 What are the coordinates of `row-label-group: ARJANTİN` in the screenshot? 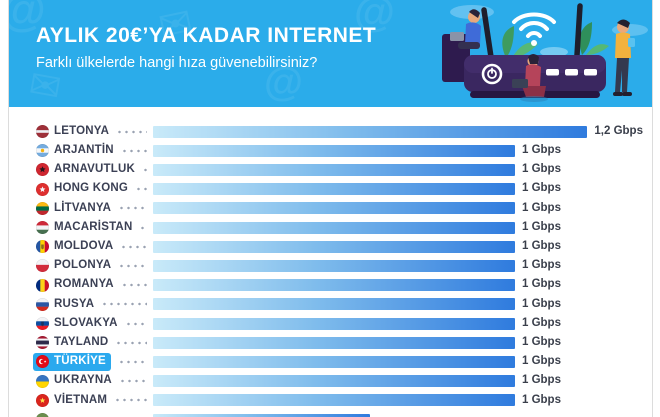 It's located at (94, 151).